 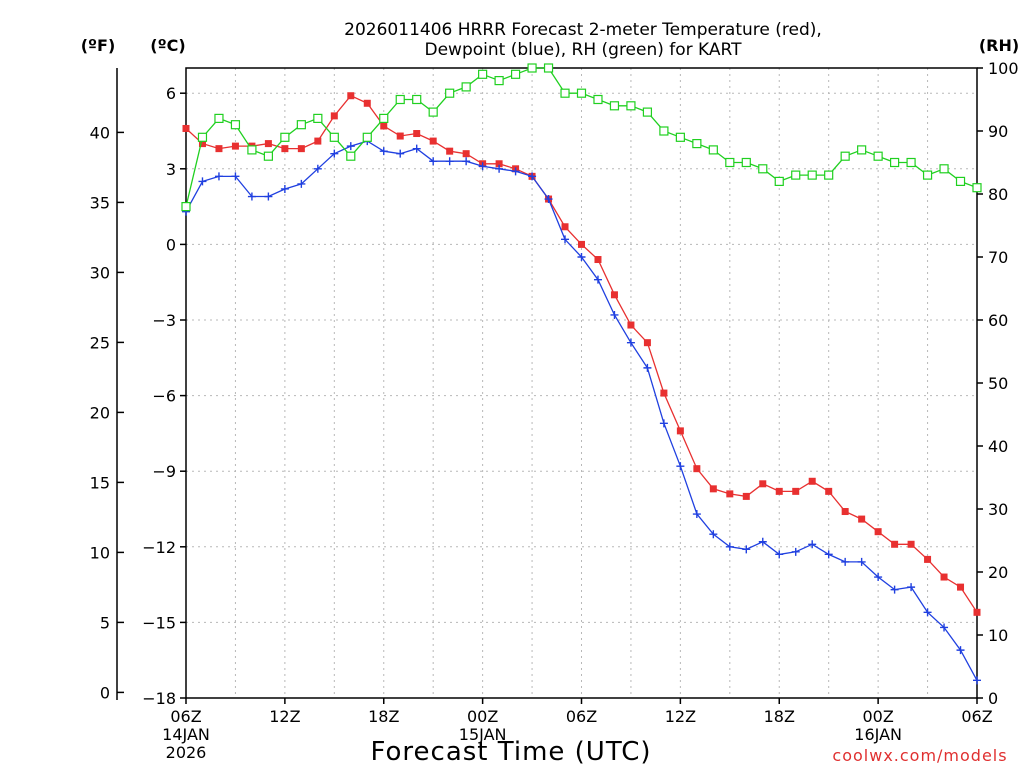 What do you see at coordinates (100, 272) in the screenshot?
I see `fahrenheit-tick-label: 30` at bounding box center [100, 272].